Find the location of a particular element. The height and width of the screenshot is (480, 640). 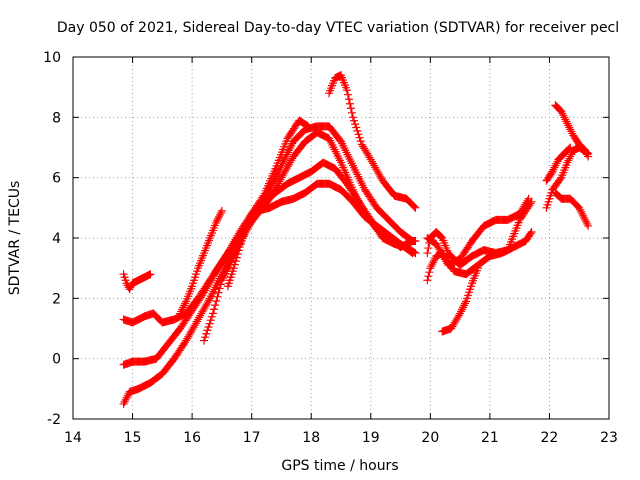

x-tick-label: 19 is located at coordinates (371, 438).